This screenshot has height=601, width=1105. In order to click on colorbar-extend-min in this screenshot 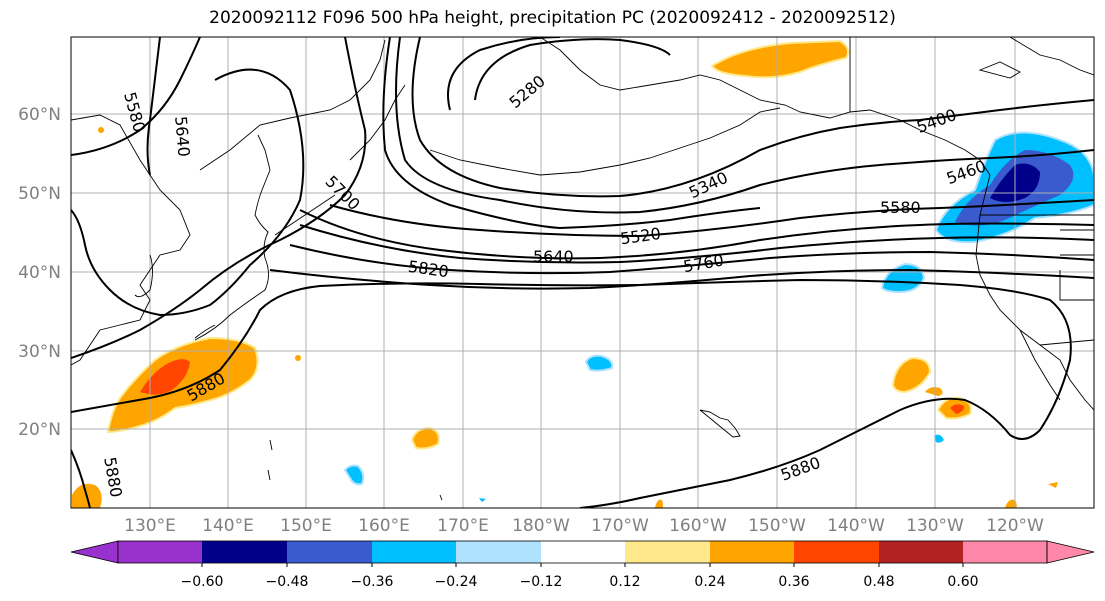, I will do `click(94, 552)`.